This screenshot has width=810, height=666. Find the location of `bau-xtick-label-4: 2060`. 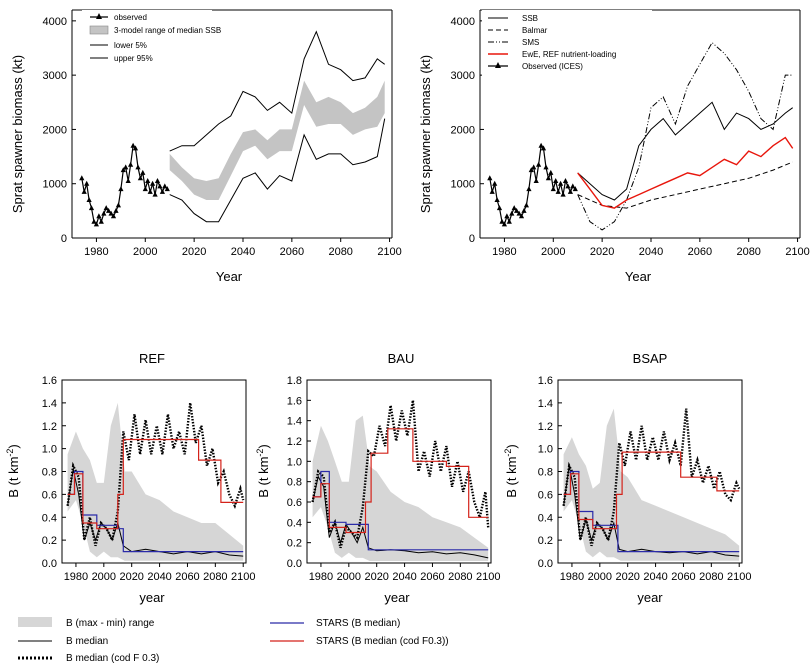

bau-xtick-label-4: 2060 is located at coordinates (432, 577).